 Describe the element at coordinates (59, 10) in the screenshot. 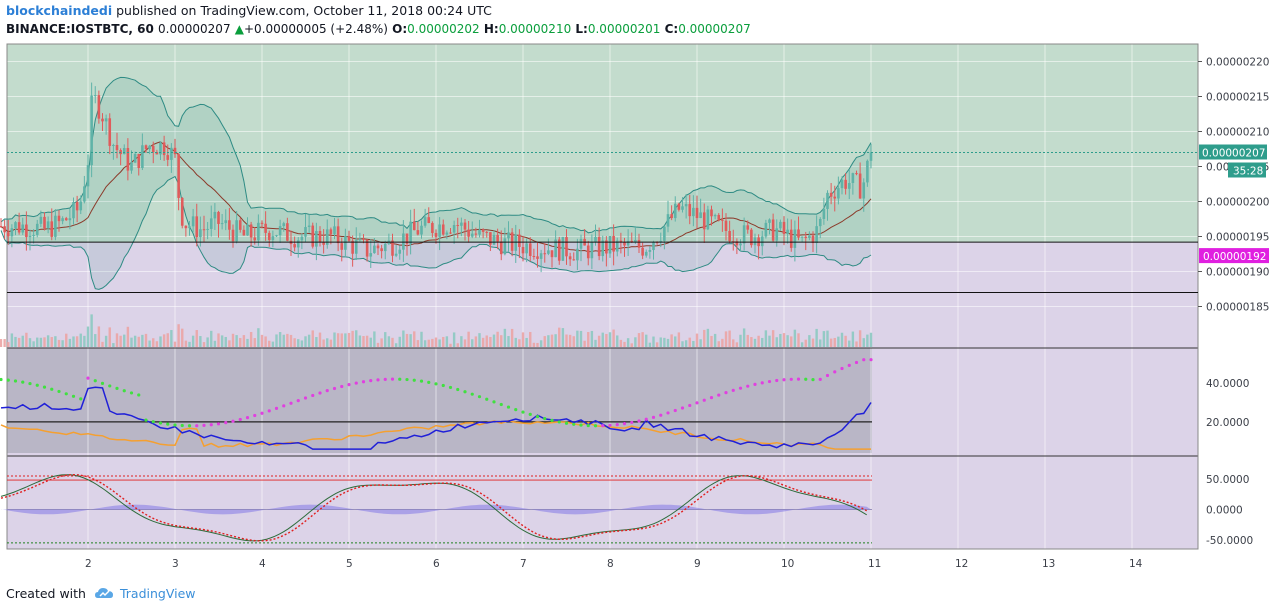

I see `author-link: blockchaindedi` at that location.